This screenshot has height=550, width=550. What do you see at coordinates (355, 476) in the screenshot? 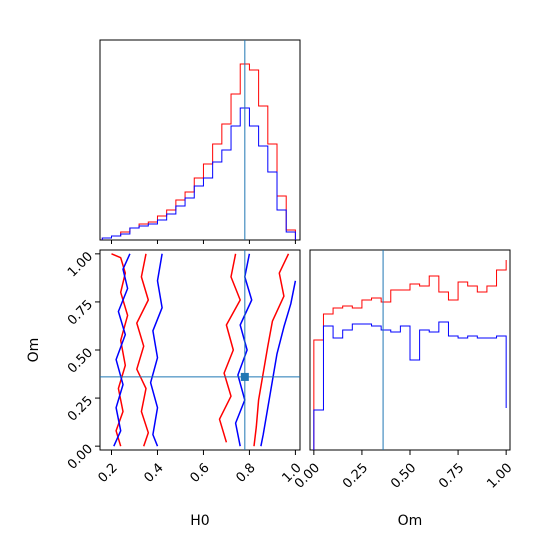
I see `hist-Om-x-tick-label-1: 0.25` at bounding box center [355, 476].